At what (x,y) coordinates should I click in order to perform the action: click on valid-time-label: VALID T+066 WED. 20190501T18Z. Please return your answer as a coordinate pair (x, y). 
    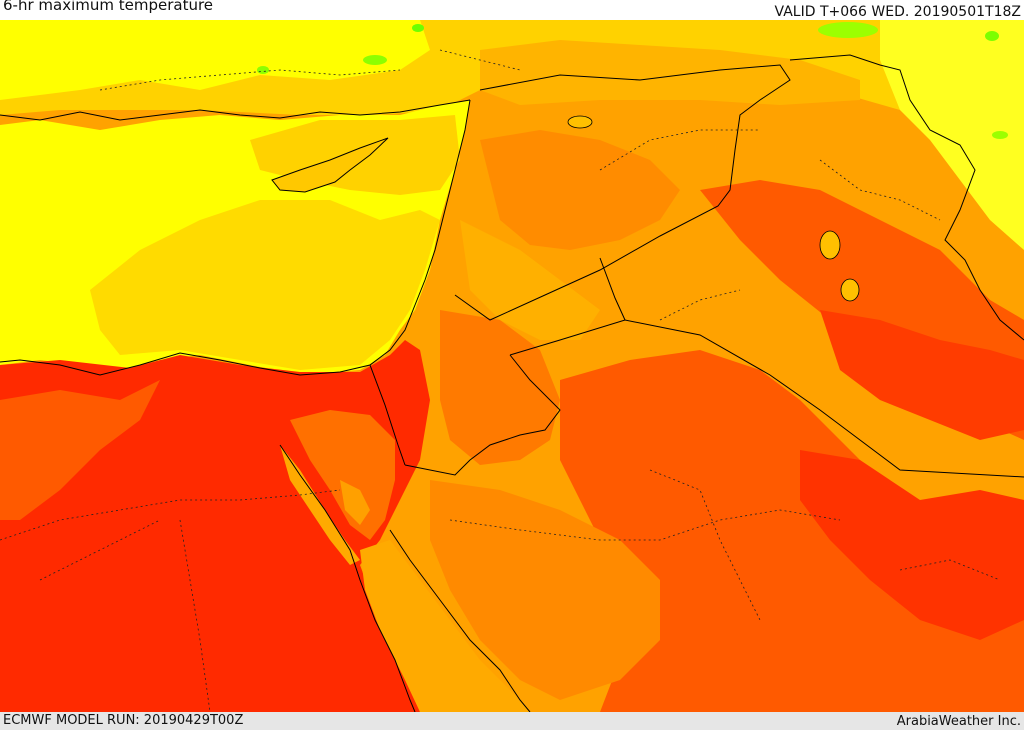
    Looking at the image, I should click on (897, 12).